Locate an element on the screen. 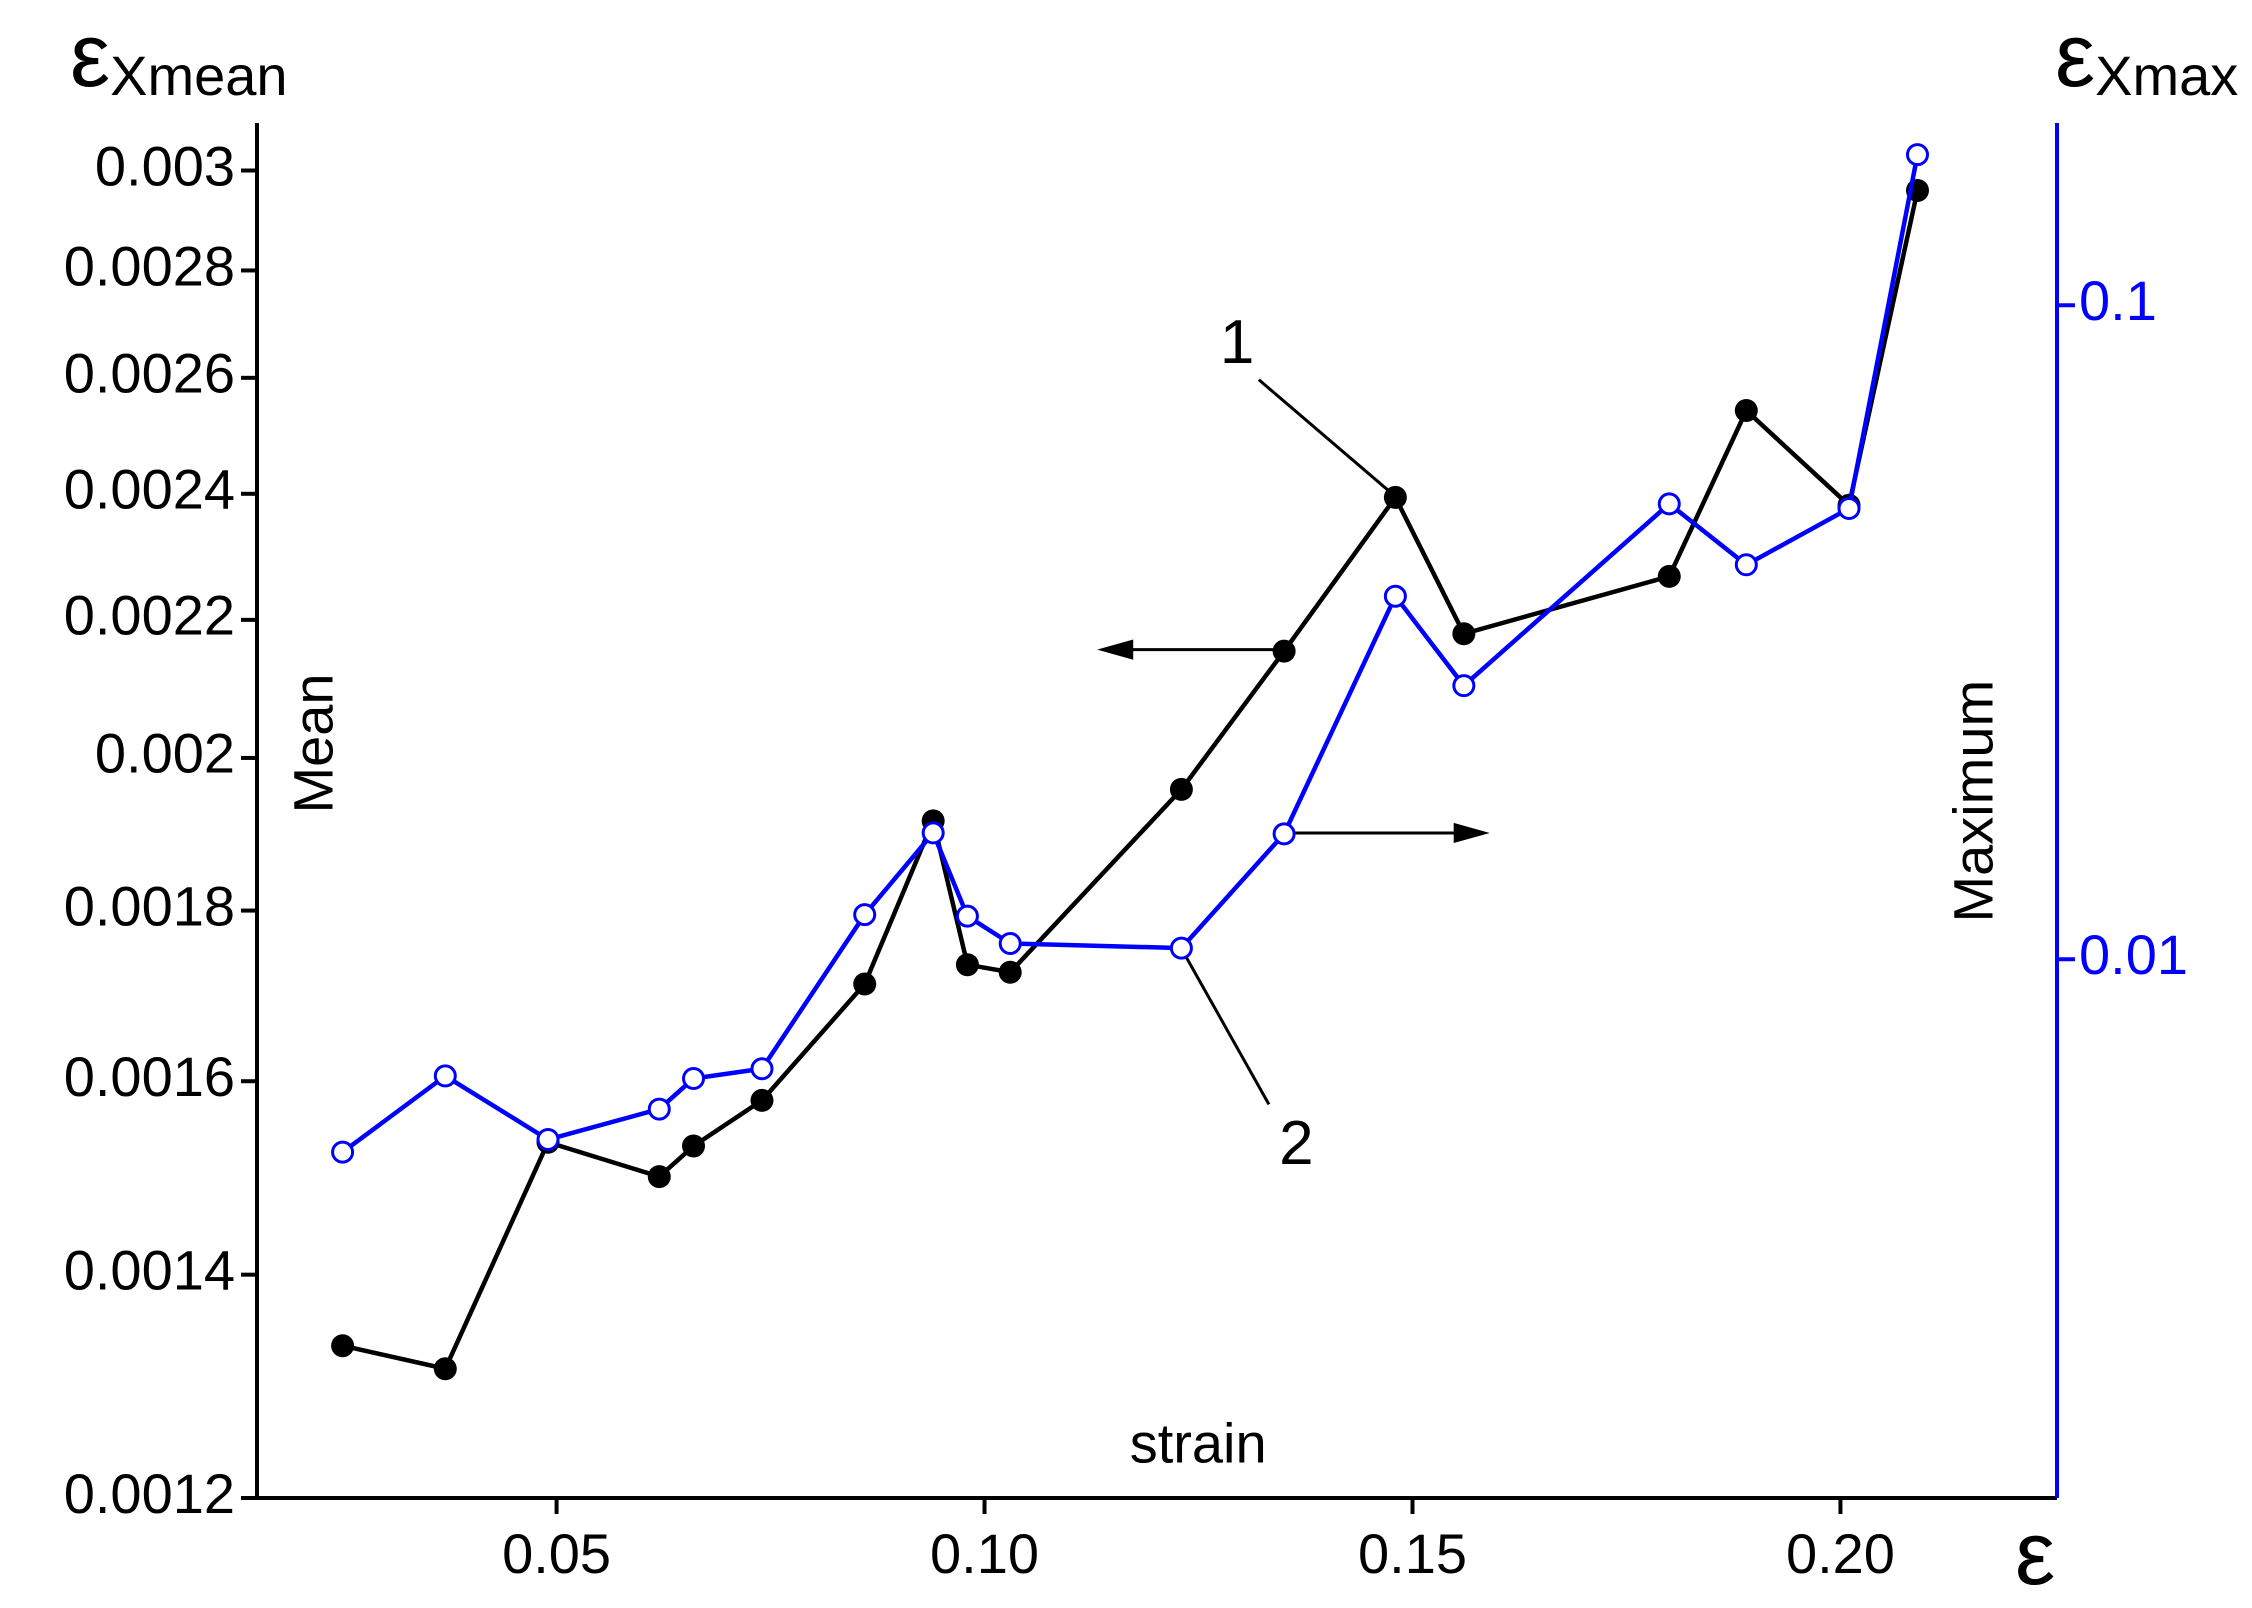  y-tick-label: 0.0028 is located at coordinates (149, 265).